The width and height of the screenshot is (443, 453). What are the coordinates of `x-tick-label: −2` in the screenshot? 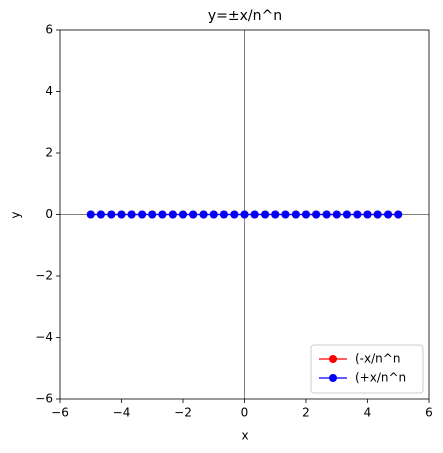 It's located at (183, 413).